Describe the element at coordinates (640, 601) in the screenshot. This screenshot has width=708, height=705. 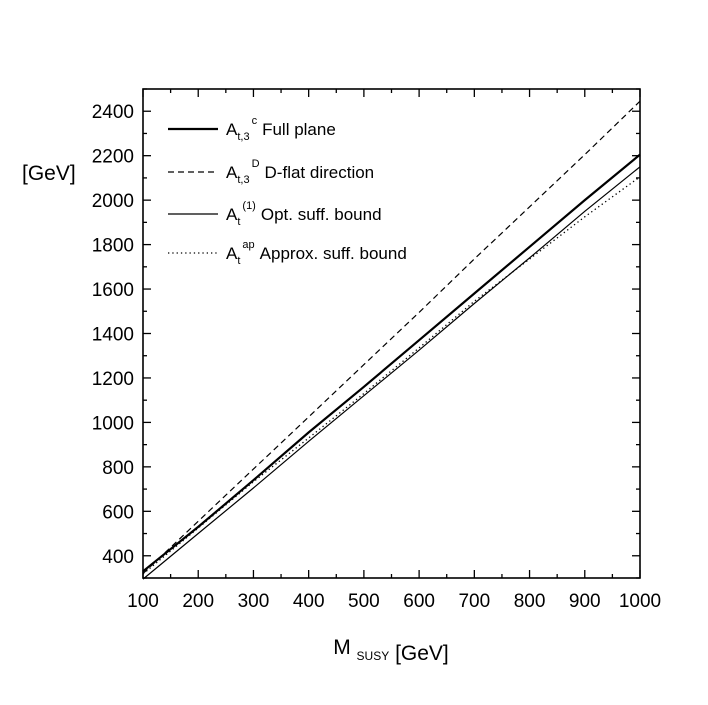
I see `x-tick-label: 1000` at that location.